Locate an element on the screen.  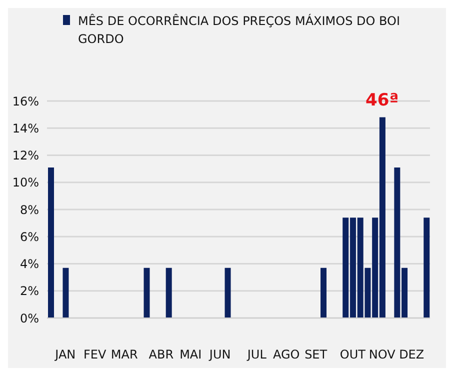
x-tick-label: OUT is located at coordinates (353, 355).